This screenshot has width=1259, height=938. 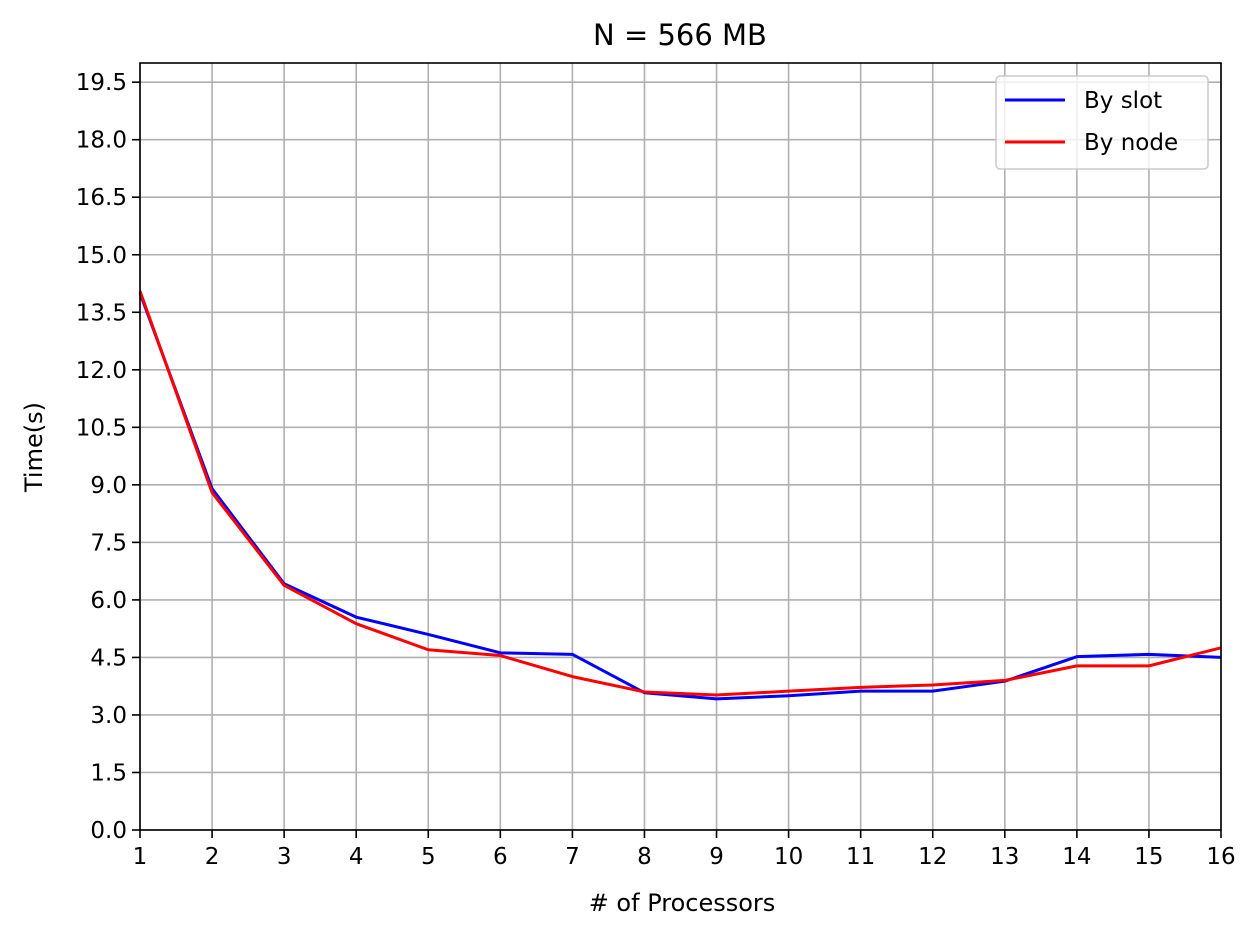 I want to click on chart-title: N = 566 MB, so click(x=680, y=35).